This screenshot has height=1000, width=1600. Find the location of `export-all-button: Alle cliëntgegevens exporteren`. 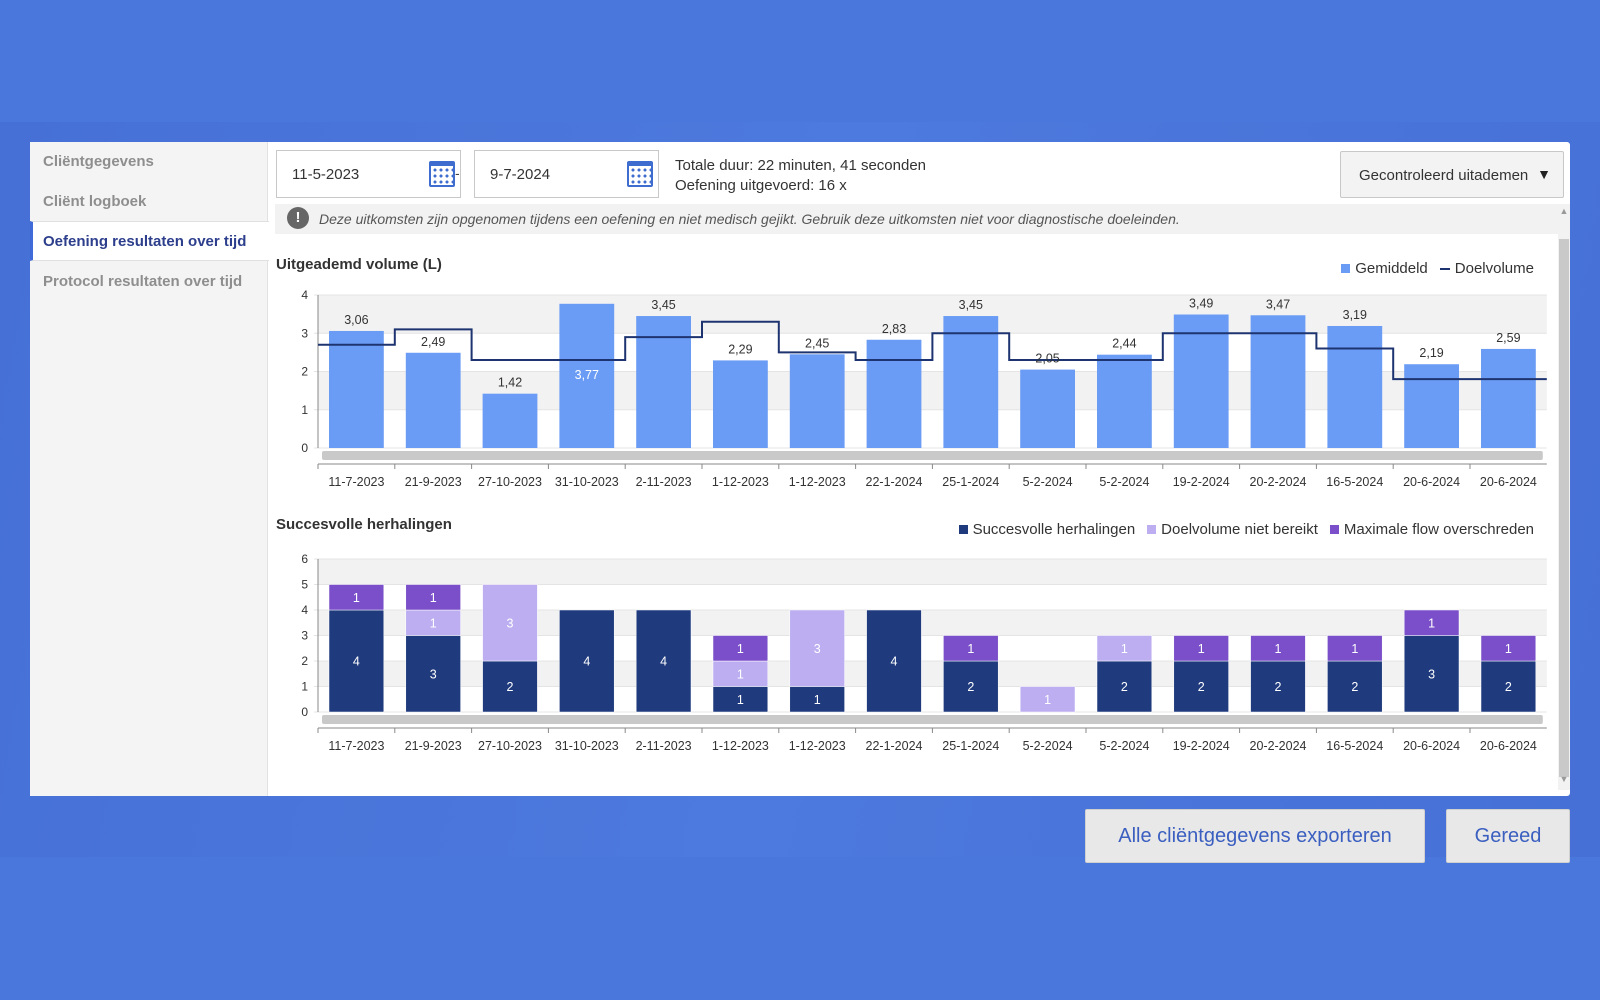

export-all-button: Alle cliëntgegevens exporteren is located at coordinates (1255, 836).